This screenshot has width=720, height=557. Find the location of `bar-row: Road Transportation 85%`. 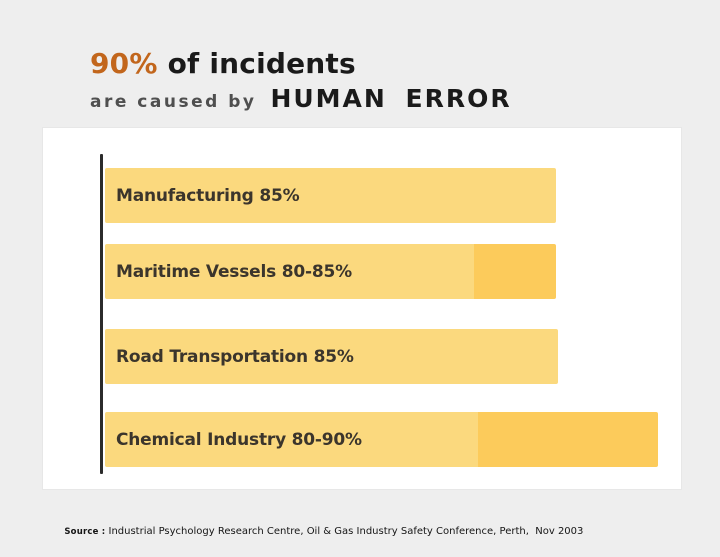

bar-row: Road Transportation 85% is located at coordinates (331, 356).